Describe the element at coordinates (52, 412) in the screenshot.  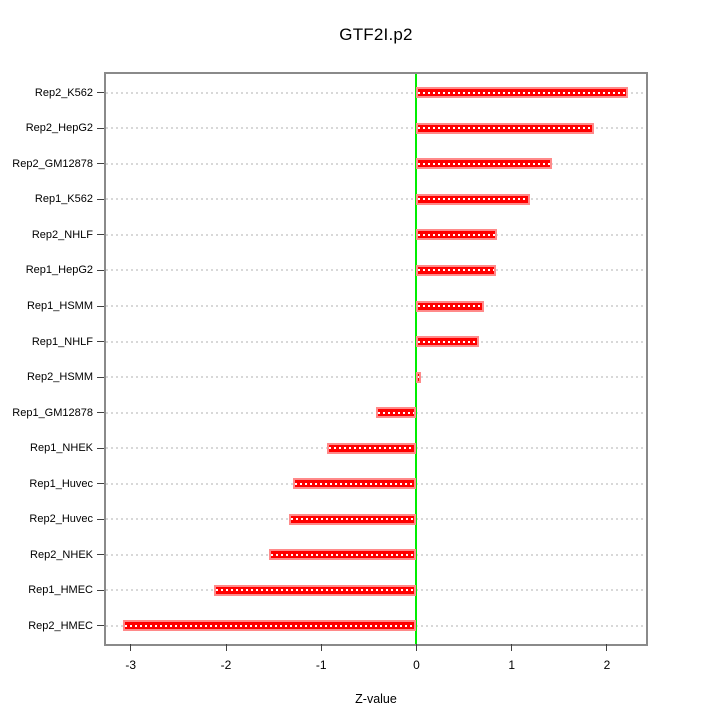
I see `category-label: Rep1_GM12878` at that location.